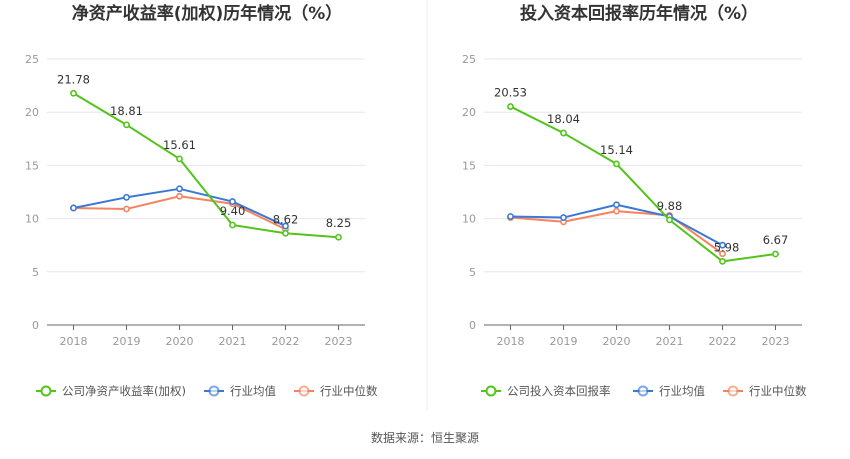  Describe the element at coordinates (179, 145) in the screenshot. I see `data-label: 15.61` at that location.